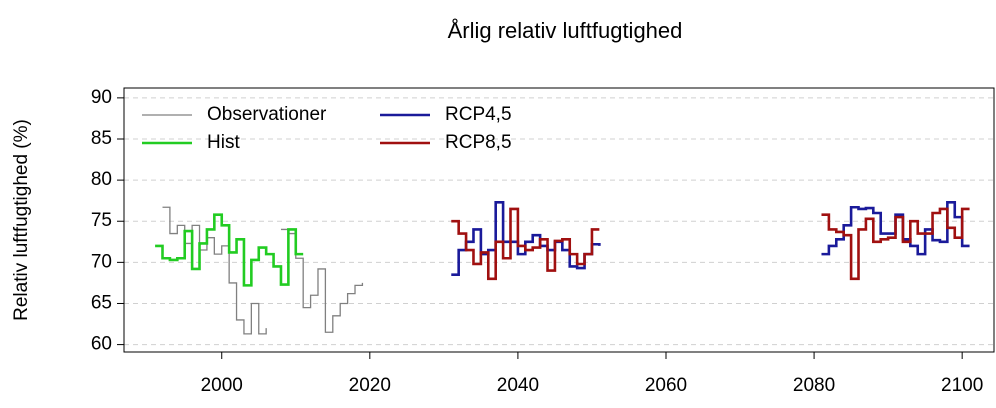  I want to click on legend-label: Hist, so click(223, 142).